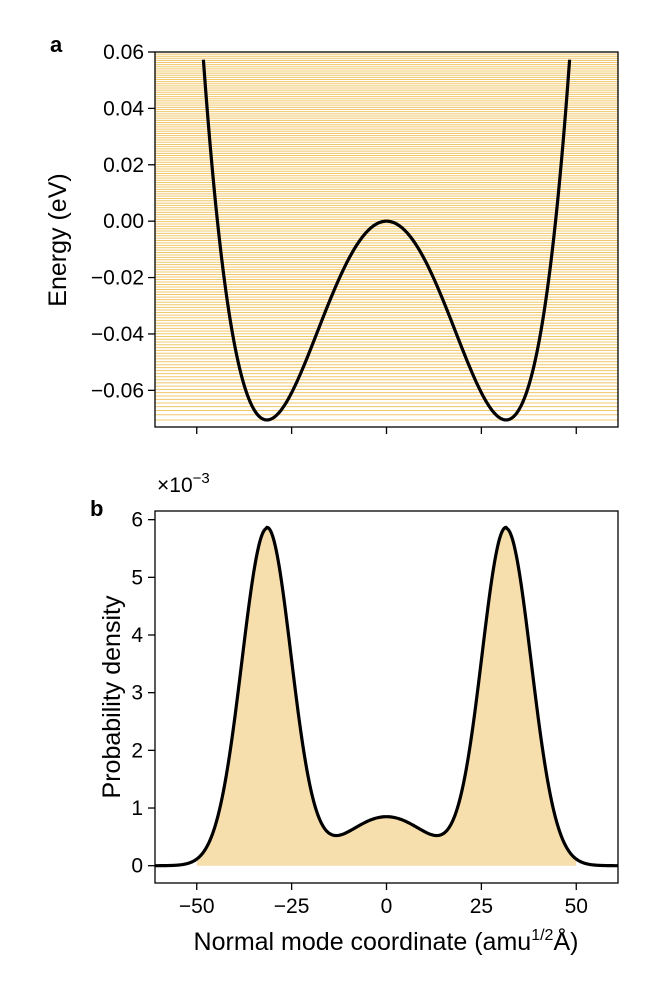  What do you see at coordinates (292, 906) in the screenshot?
I see `x-tick-label: −25` at bounding box center [292, 906].